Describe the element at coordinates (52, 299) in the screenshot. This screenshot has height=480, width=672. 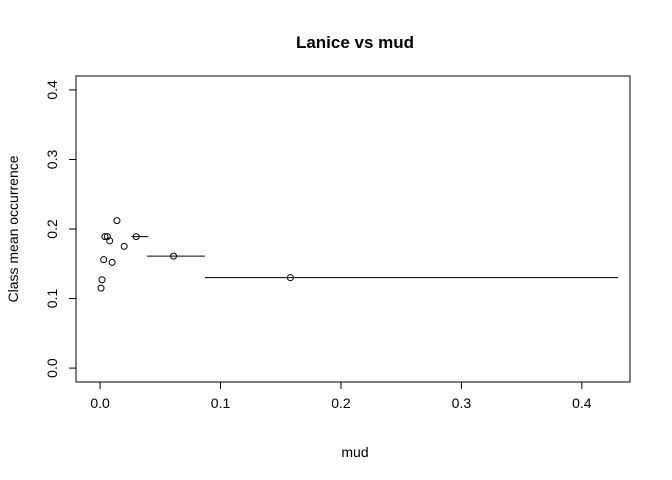
I see `y-tick-label: 0.1` at that location.